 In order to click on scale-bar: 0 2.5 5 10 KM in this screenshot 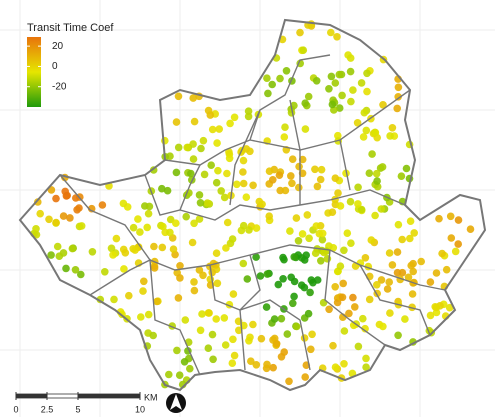, I will do `click(85, 403)`.